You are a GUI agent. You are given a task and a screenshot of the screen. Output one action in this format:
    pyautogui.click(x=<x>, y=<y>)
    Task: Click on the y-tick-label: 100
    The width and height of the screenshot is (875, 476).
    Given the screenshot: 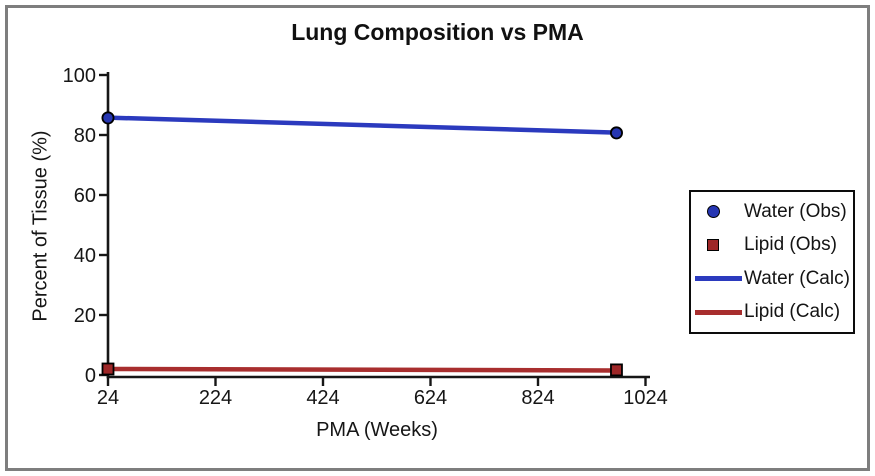 What is the action you would take?
    pyautogui.click(x=79, y=76)
    